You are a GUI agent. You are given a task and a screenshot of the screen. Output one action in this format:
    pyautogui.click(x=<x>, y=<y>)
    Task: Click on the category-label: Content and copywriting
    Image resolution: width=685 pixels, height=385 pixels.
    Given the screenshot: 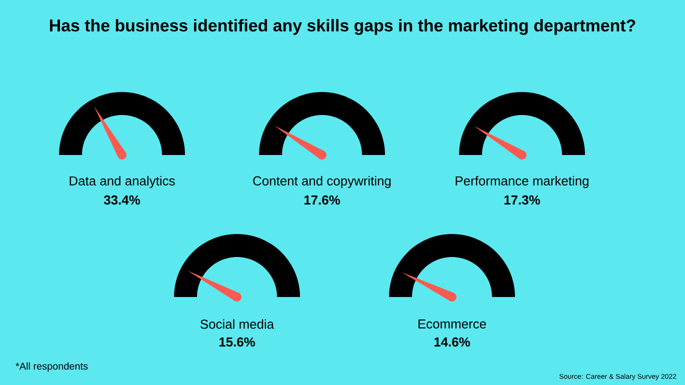 What is the action you would take?
    pyautogui.click(x=322, y=182)
    